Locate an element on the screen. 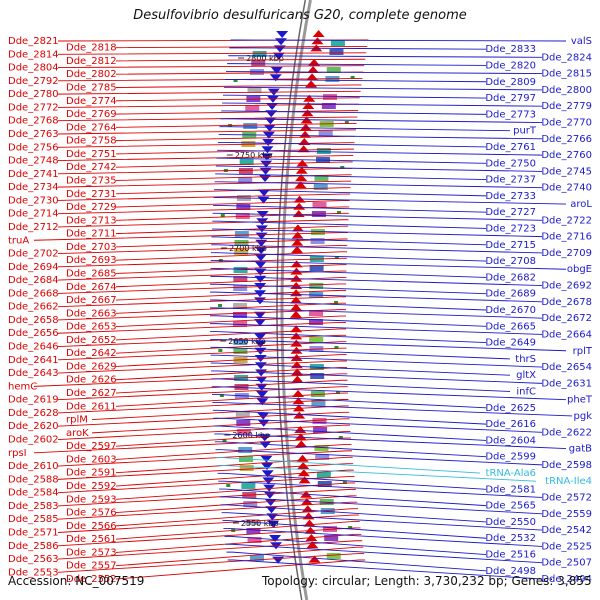  gene-label: Dde_2815 is located at coordinates (566, 74).